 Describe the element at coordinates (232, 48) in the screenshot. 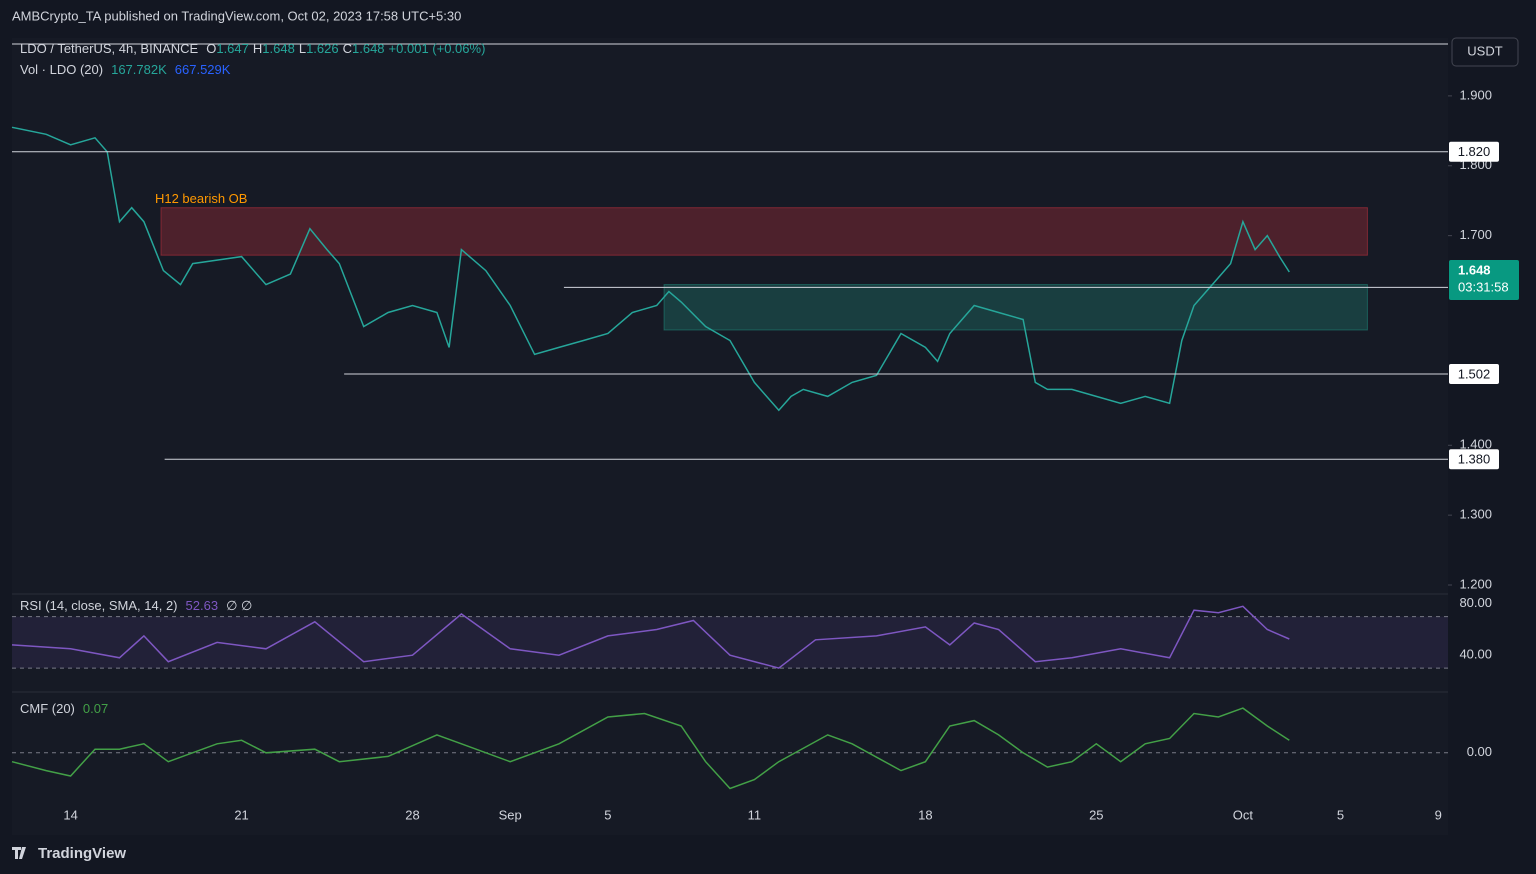

I see `ohlc-value: 1.647` at that location.